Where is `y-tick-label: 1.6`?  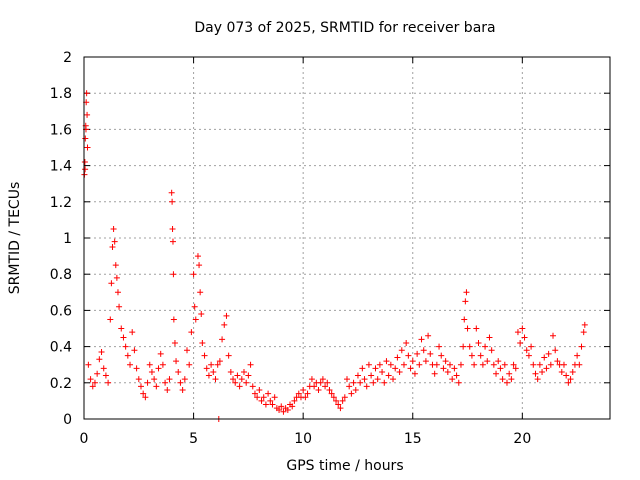
y-tick-label: 1.6 is located at coordinates (61, 130).